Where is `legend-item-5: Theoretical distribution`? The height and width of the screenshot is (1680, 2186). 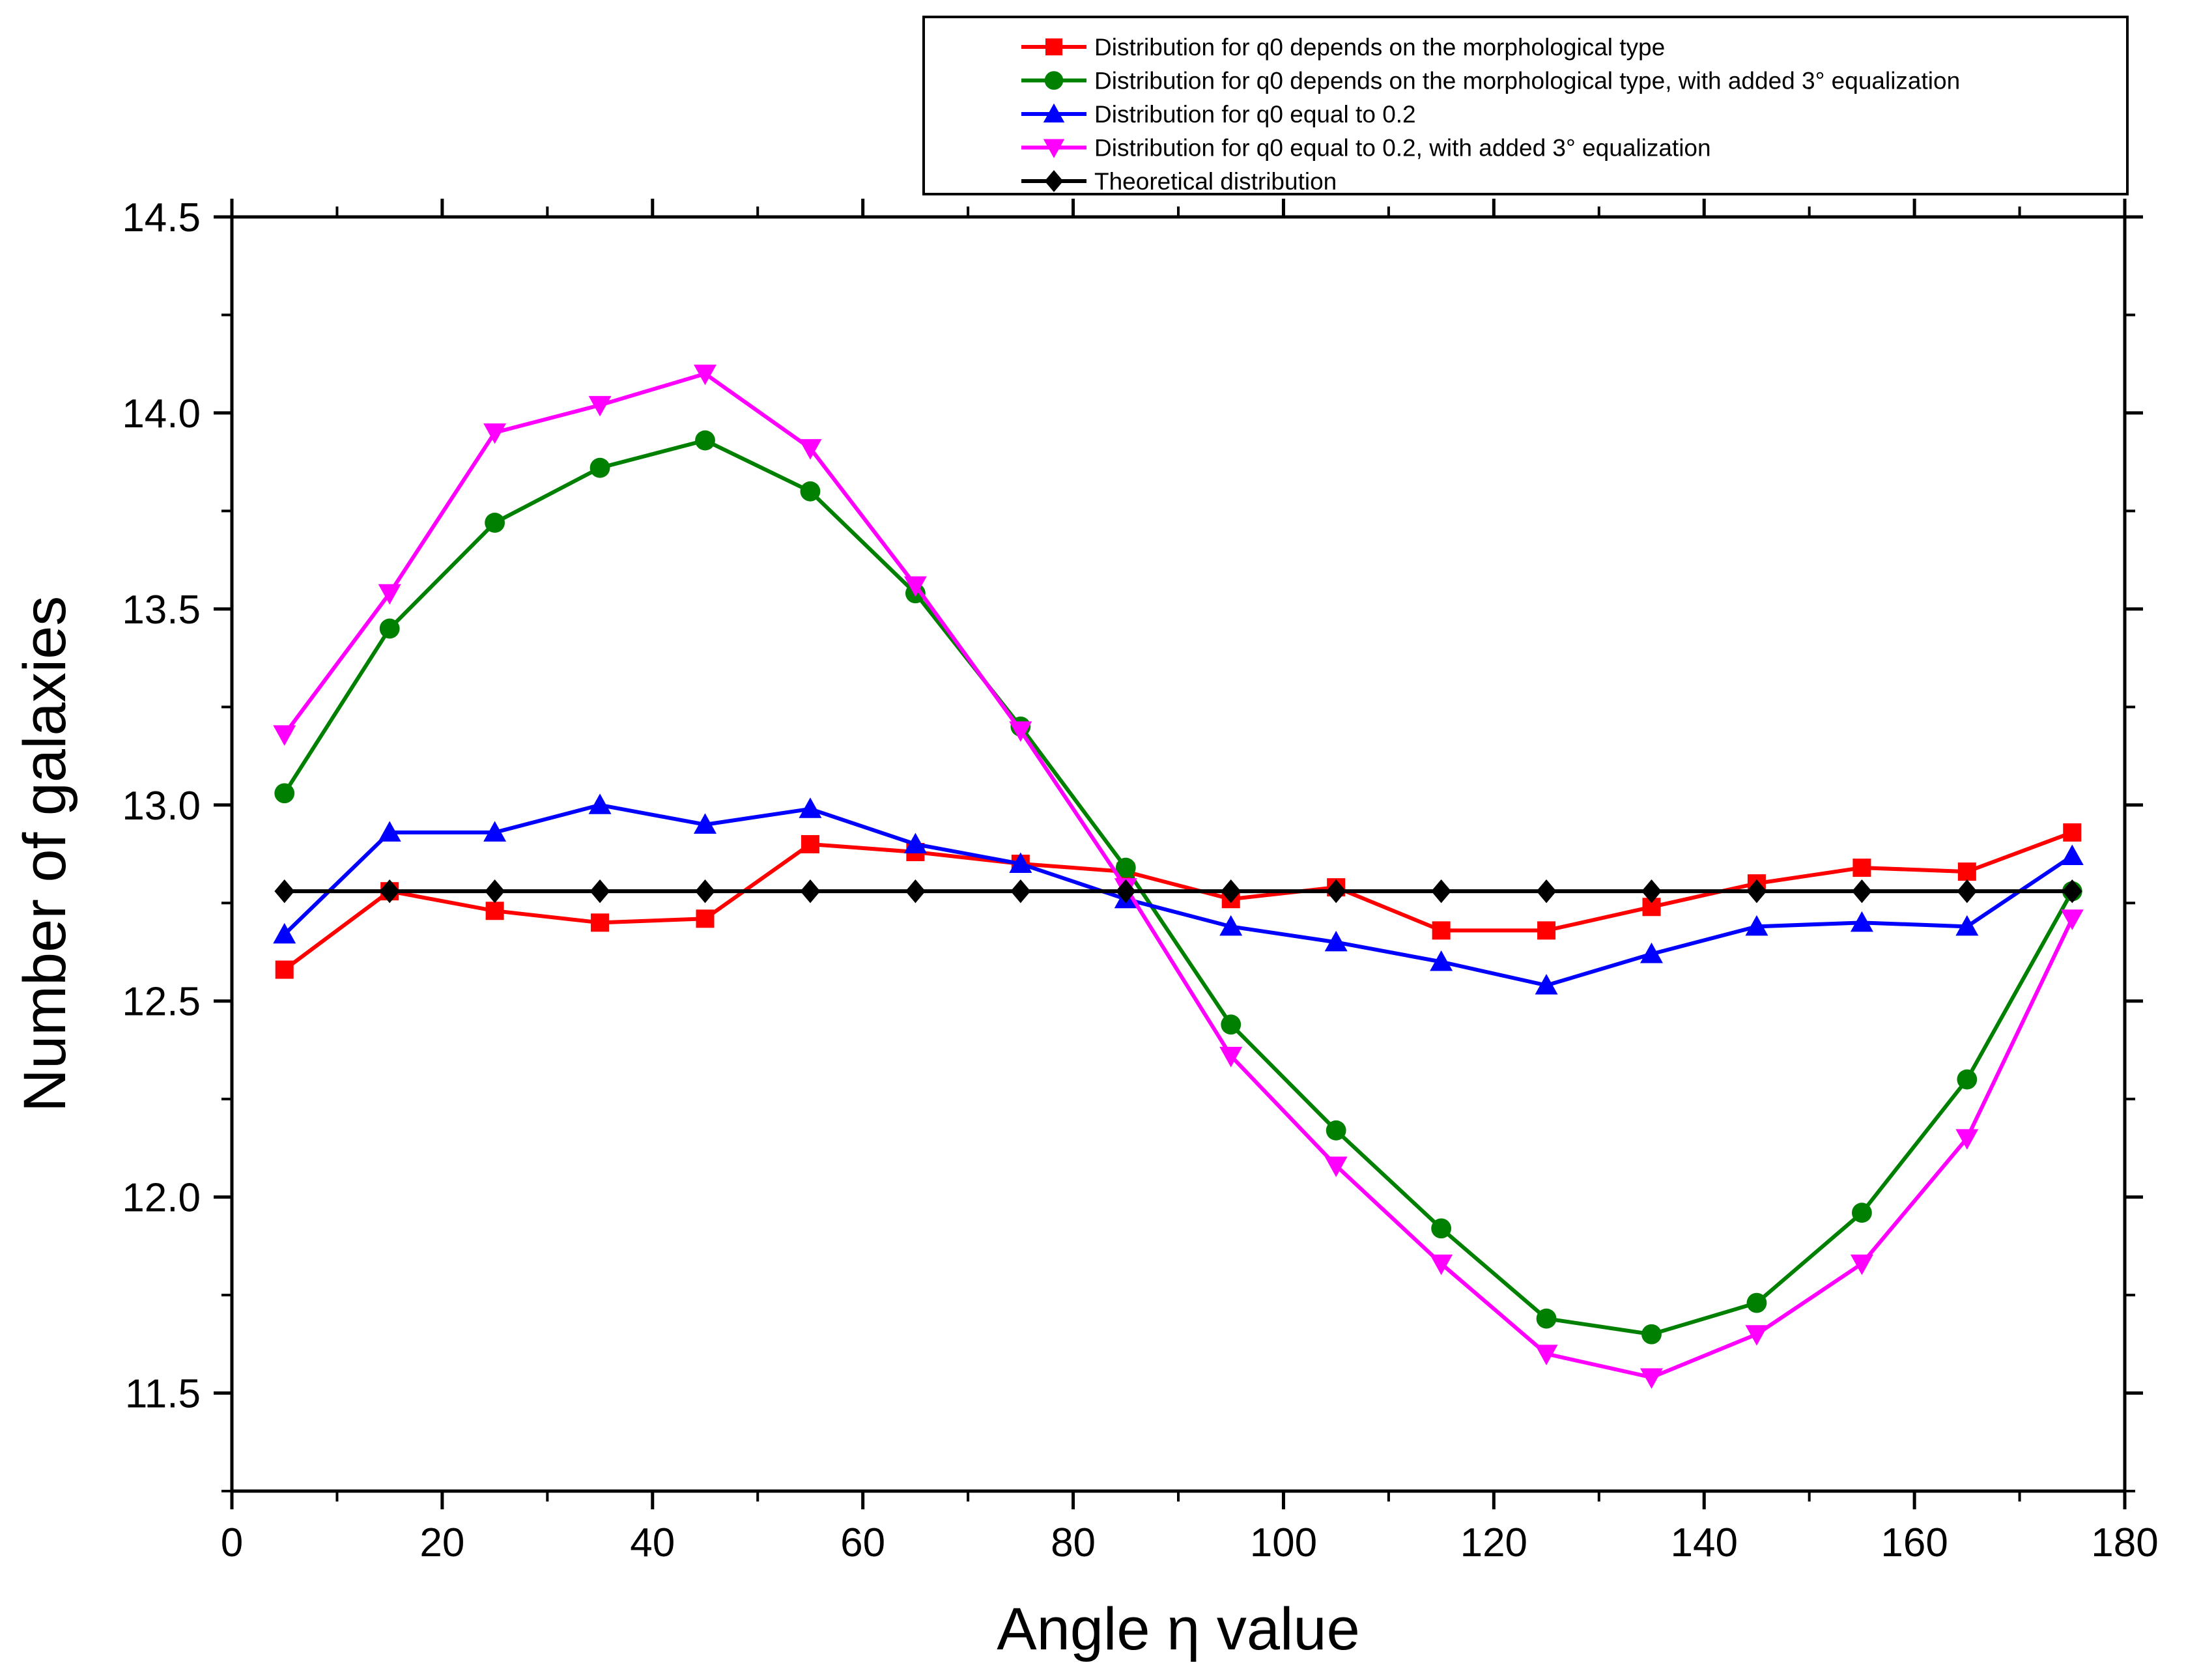 legend-item-5: Theoretical distribution is located at coordinates (1179, 181).